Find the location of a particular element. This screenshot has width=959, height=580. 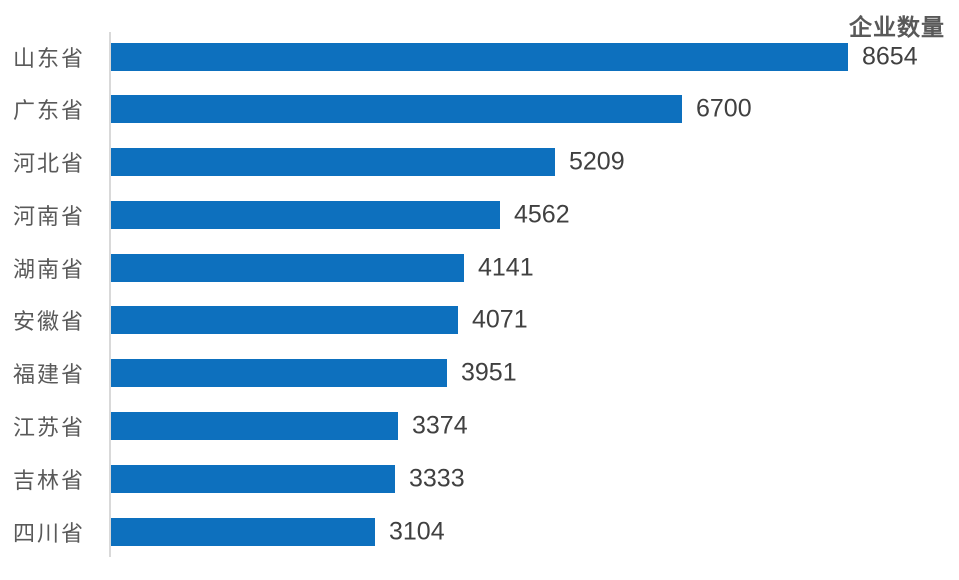

category-label: 河北省 is located at coordinates (49, 164).